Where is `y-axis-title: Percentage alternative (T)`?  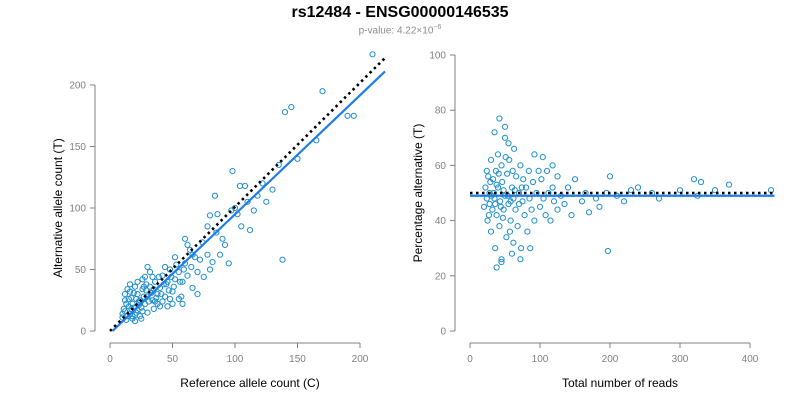
y-axis-title: Percentage alternative (T) is located at coordinates (418, 193).